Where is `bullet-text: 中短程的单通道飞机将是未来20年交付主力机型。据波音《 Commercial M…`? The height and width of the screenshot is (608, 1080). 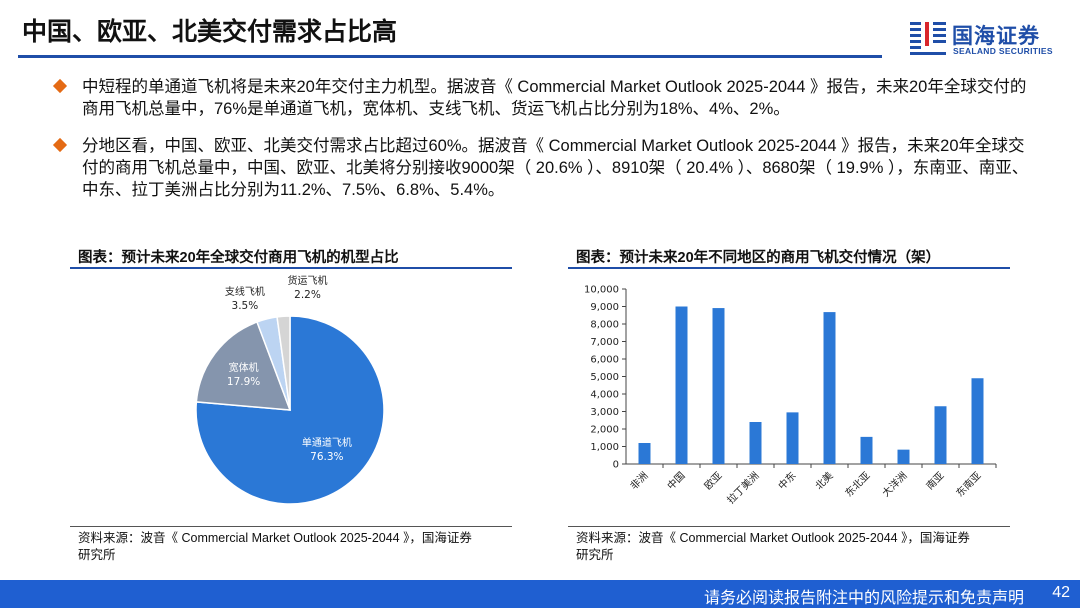
bullet-text: 中短程的单通道飞机将是未来20年交付主力机型。据波音《 Commercial M… is located at coordinates (554, 98).